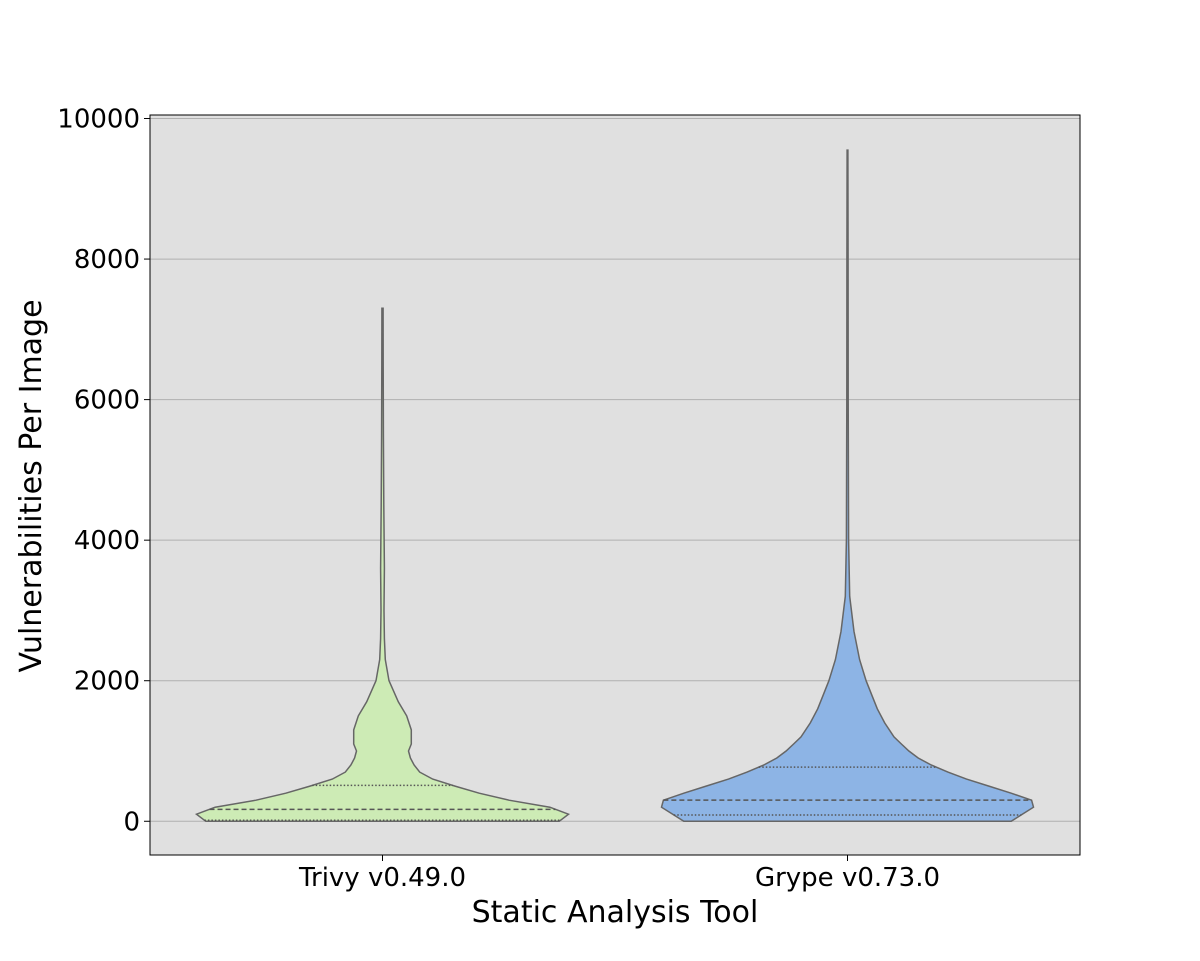 This screenshot has width=1200, height=961. What do you see at coordinates (619, 874) in the screenshot?
I see `x-axis: Trivy v0.49.0 Grype v0.73.0` at bounding box center [619, 874].